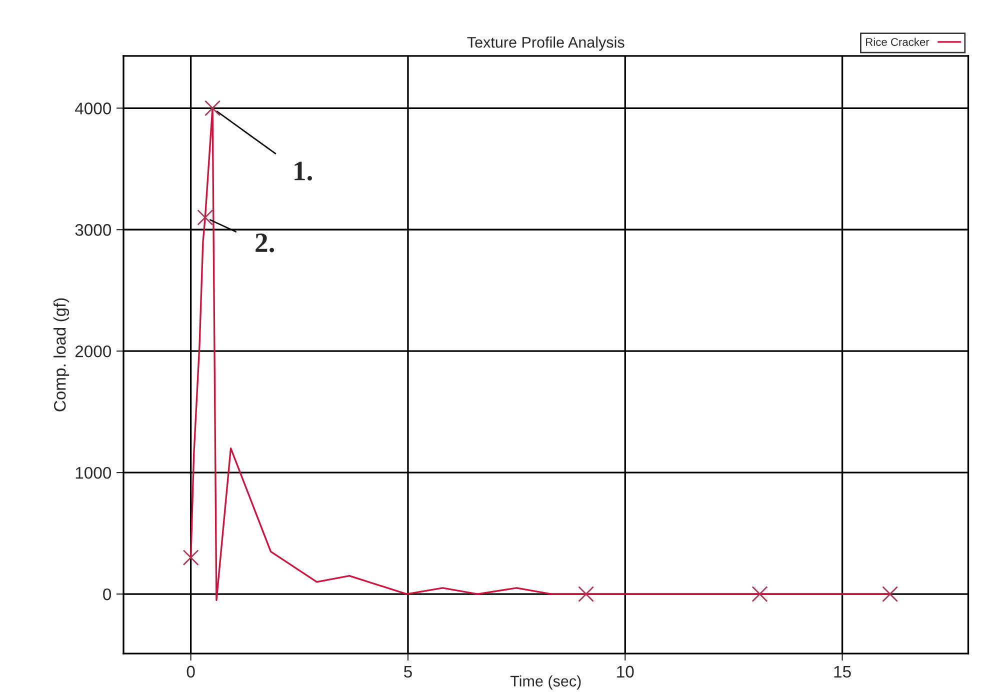 Image resolution: width=988 pixels, height=699 pixels. Describe the element at coordinates (625, 672) in the screenshot. I see `x-tick-label: 10` at that location.